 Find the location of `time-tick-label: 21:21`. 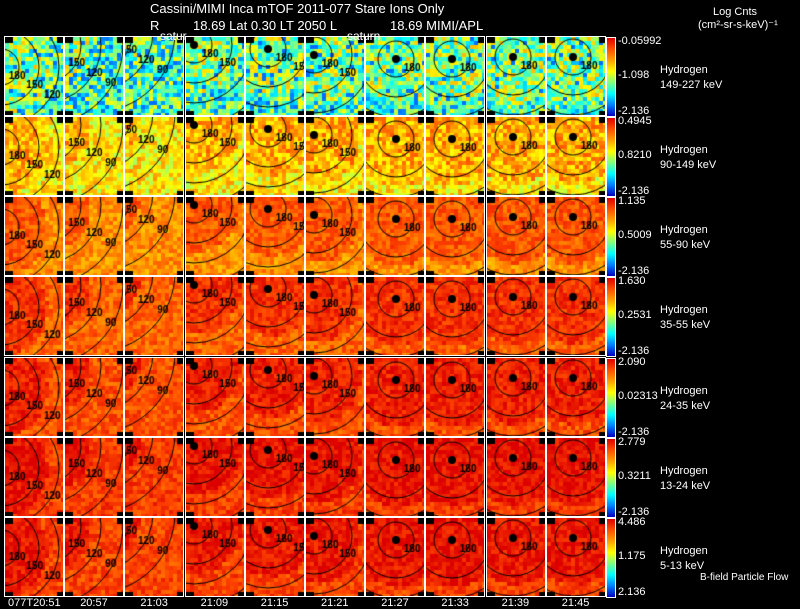

time-tick-label: 21:21 is located at coordinates (335, 603).